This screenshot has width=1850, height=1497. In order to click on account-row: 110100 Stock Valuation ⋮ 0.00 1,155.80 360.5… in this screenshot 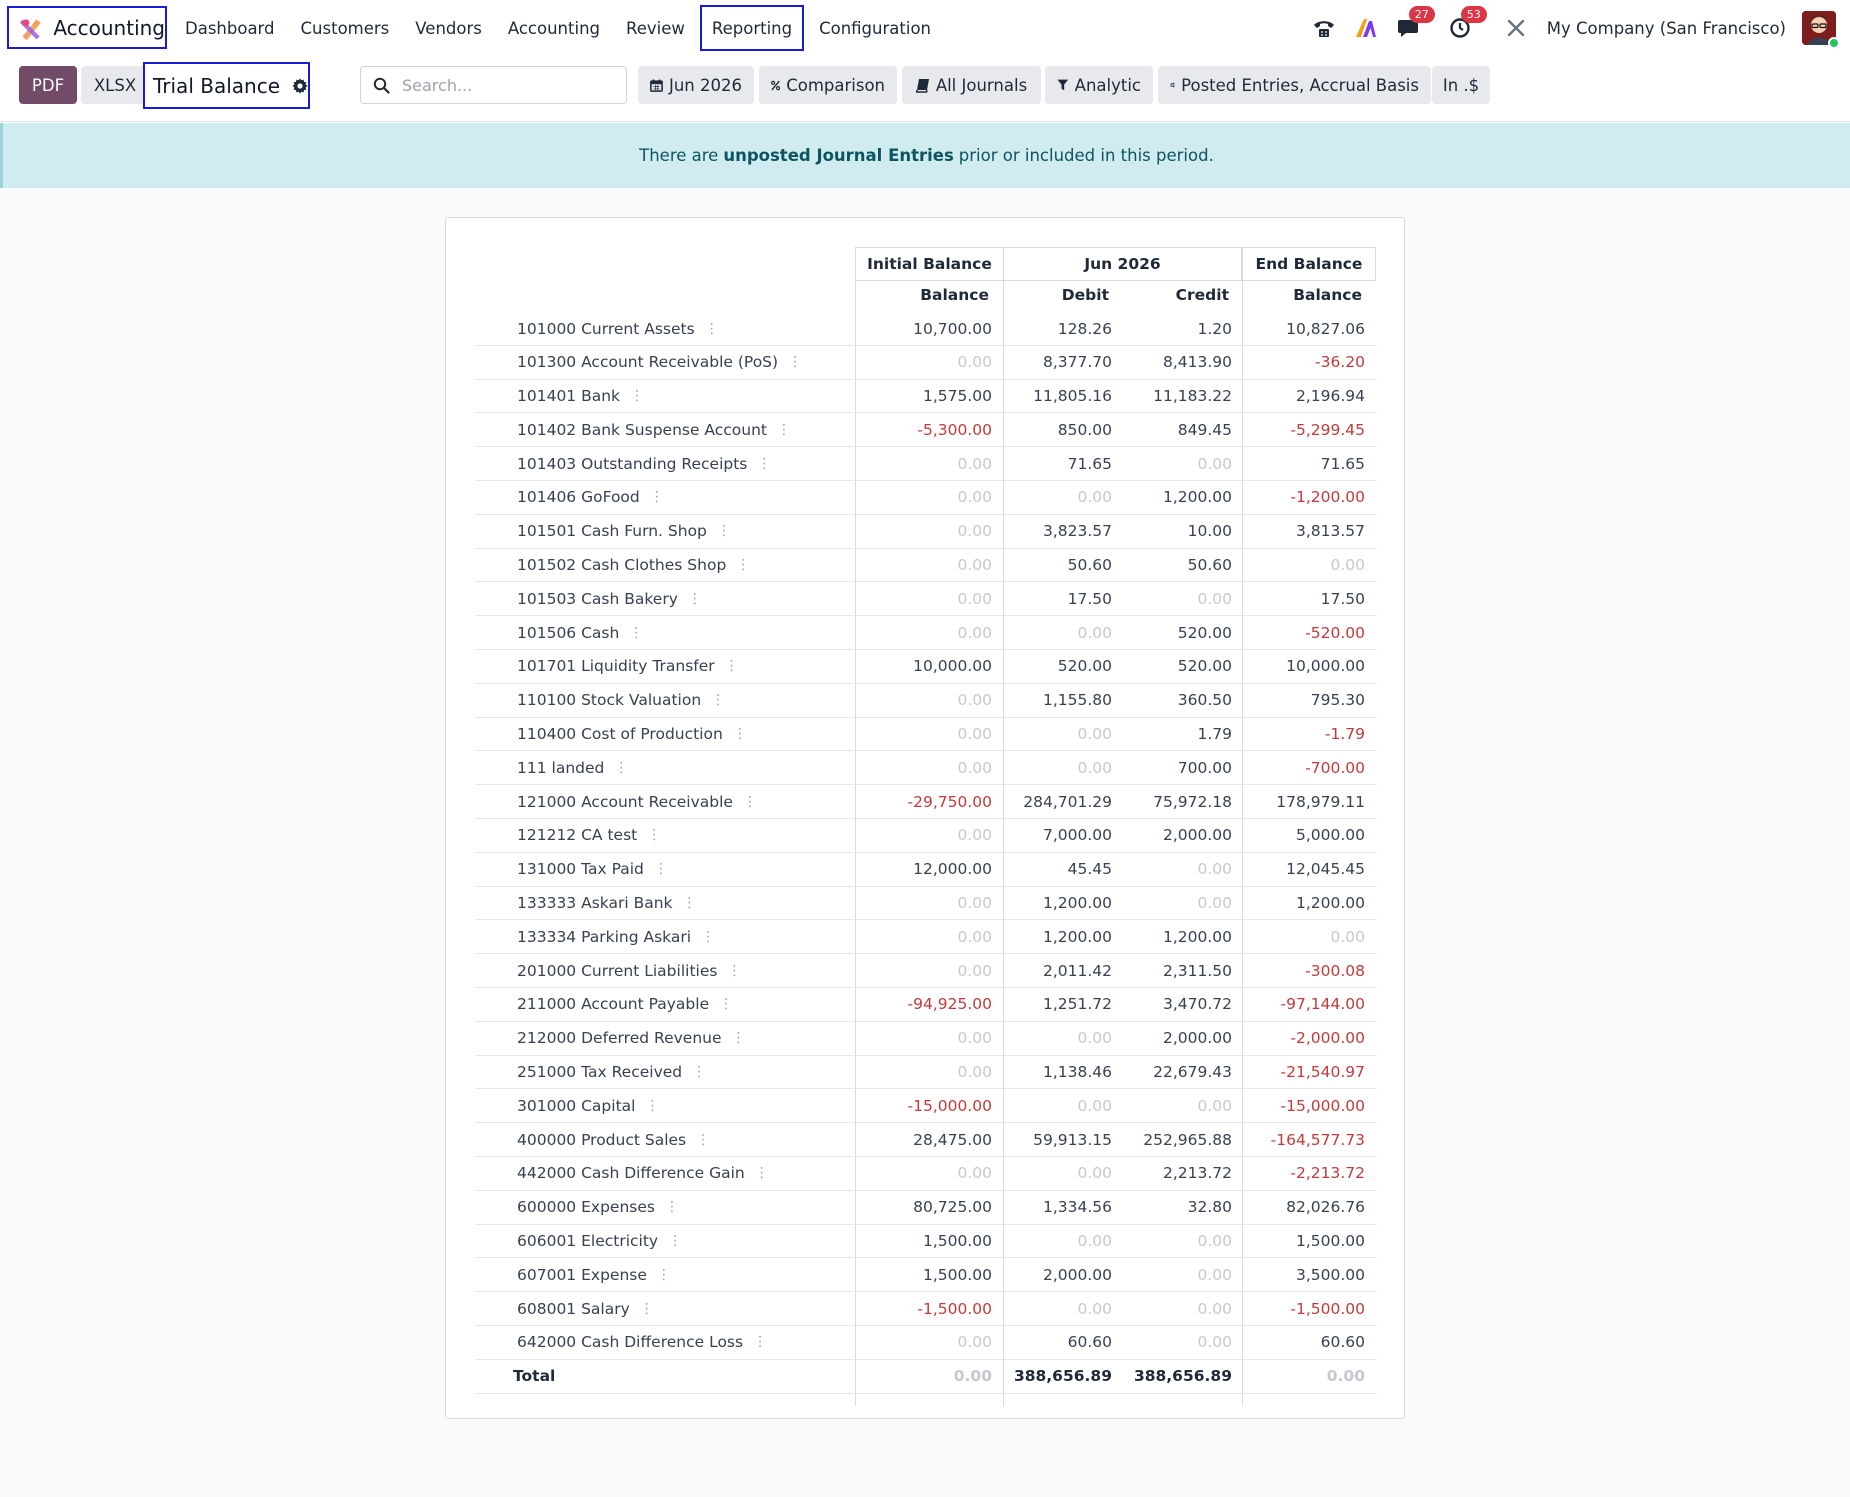, I will do `click(926, 701)`.